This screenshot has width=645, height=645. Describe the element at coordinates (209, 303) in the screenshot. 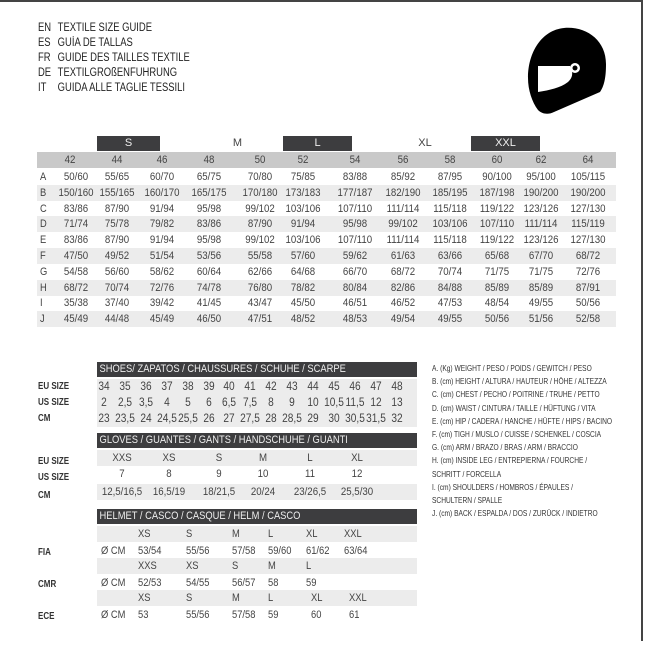

I see `table-cell: 41/45` at that location.